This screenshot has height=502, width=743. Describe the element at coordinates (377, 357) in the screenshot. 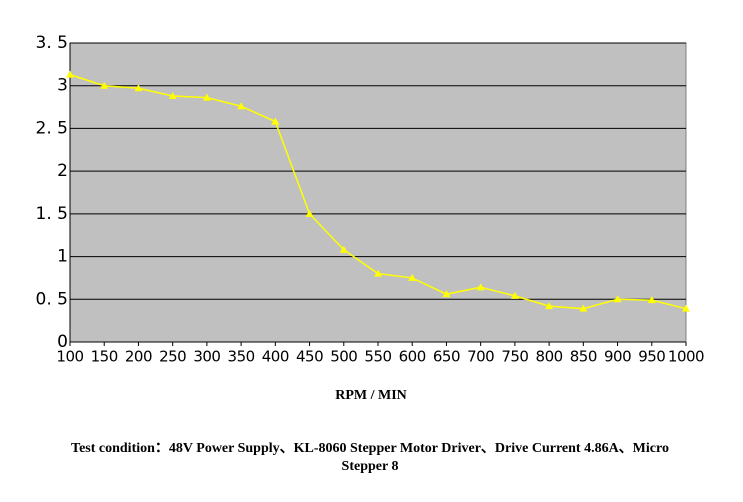

I see `x-tick-label: 550` at that location.